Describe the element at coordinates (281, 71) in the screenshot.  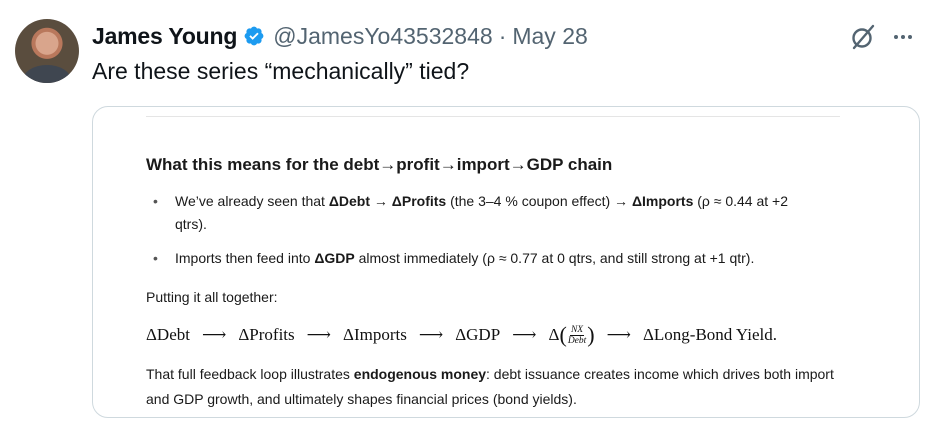
I see `tweet-text: Are these series “mechanically” tied?` at that location.